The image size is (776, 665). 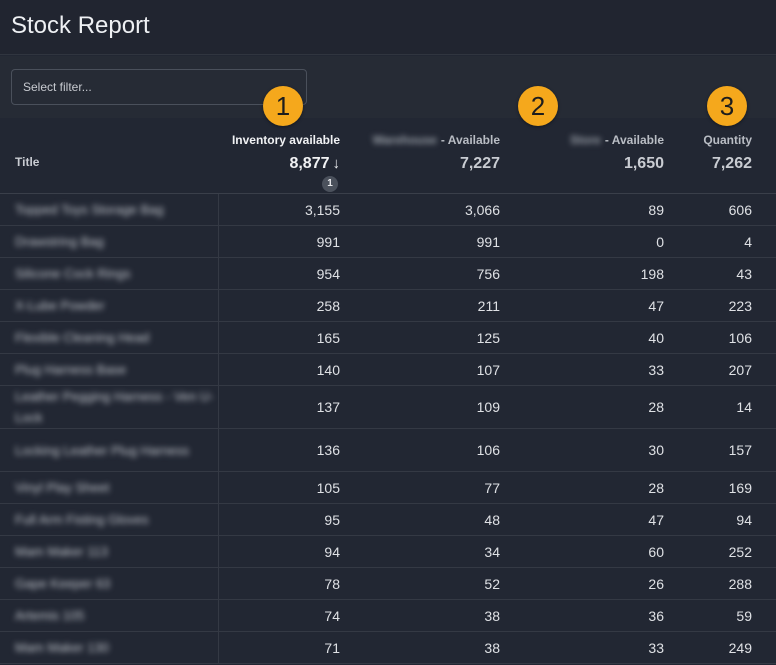 I want to click on column-header-quantity: Quantity 7,262, so click(x=708, y=153).